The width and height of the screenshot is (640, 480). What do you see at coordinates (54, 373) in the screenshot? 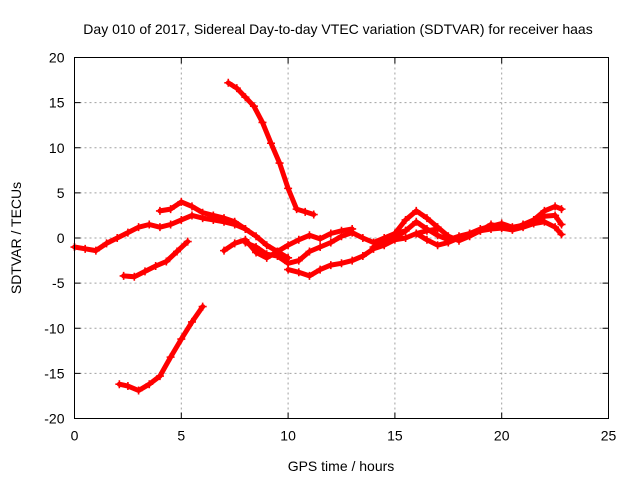
I see `y-tick-label: -15` at bounding box center [54, 373].